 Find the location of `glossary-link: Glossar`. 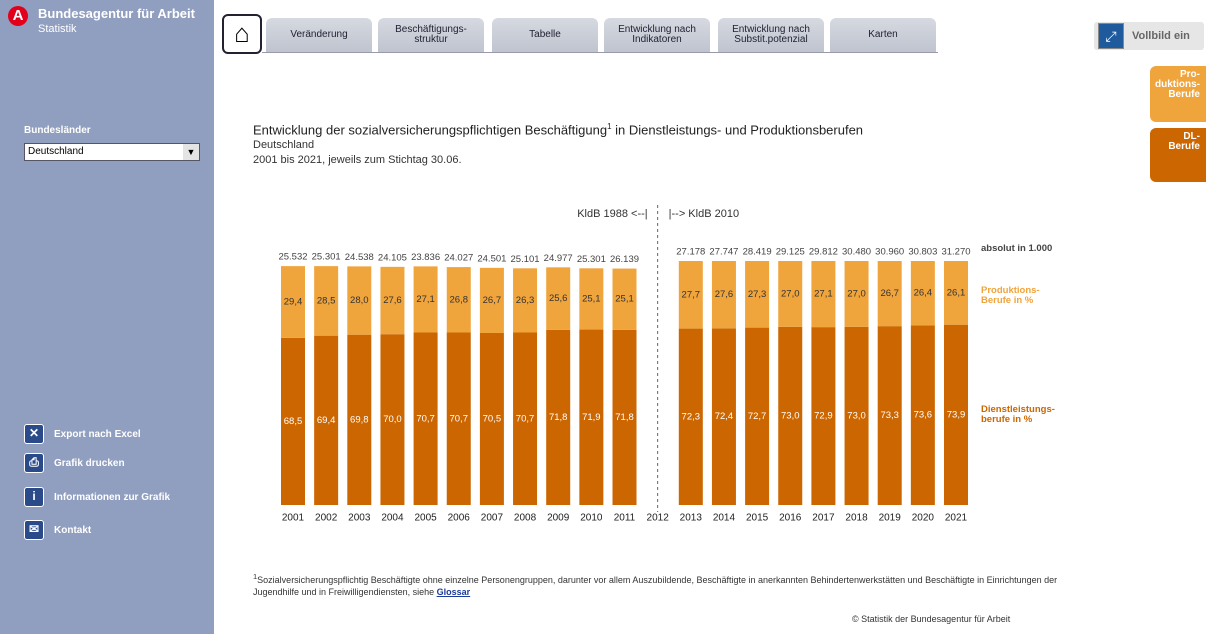

glossary-link: Glossar is located at coordinates (453, 592).